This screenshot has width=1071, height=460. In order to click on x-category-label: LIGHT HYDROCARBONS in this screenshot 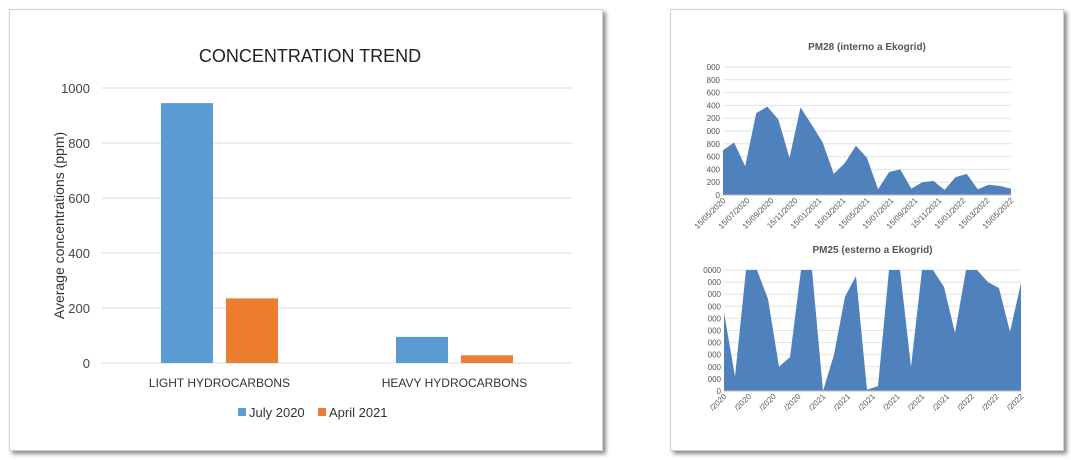, I will do `click(219, 383)`.